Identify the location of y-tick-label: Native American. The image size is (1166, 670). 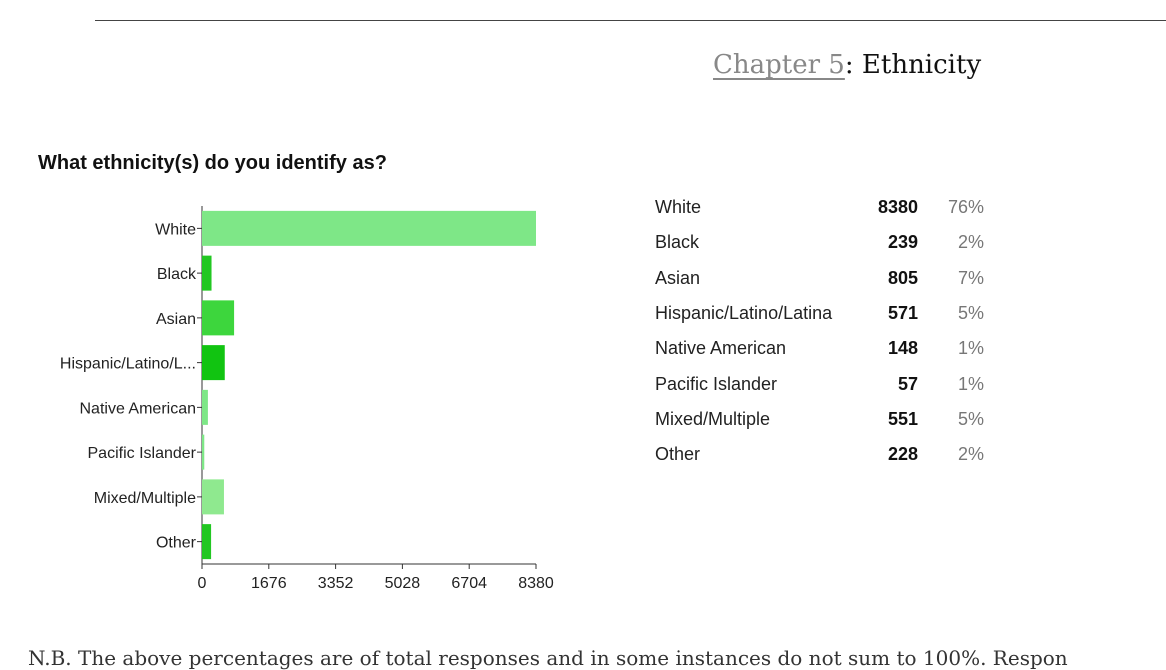
(138, 408).